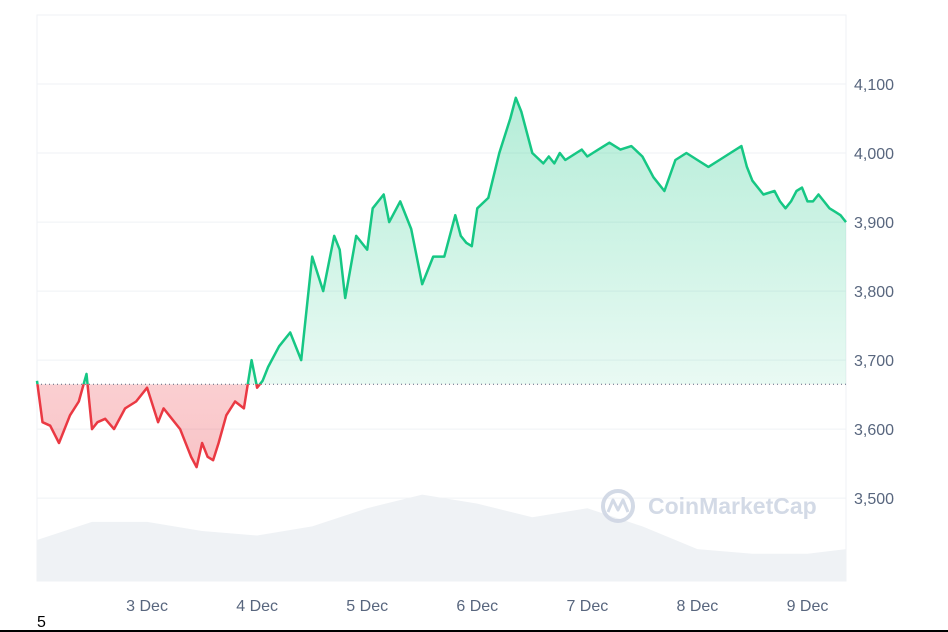 The image size is (948, 632). Describe the element at coordinates (367, 606) in the screenshot. I see `x-tick-label: 5 Dec` at that location.